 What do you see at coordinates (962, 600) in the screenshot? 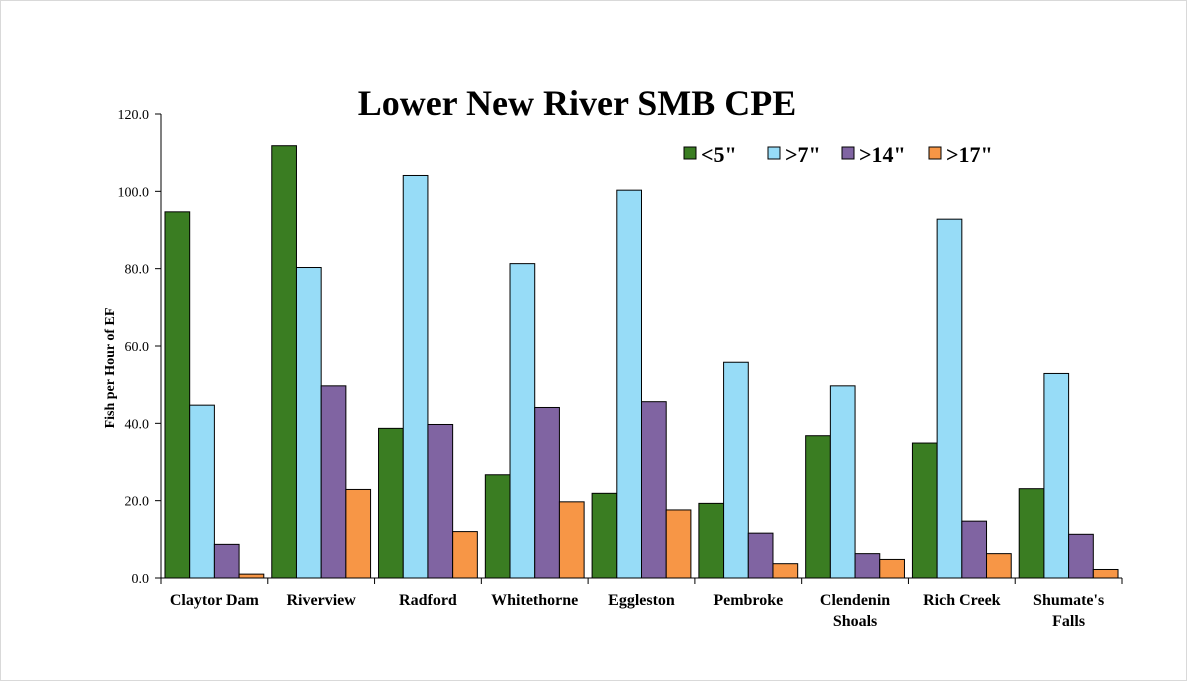
I see `x-tick-label: Rich Creek` at bounding box center [962, 600].